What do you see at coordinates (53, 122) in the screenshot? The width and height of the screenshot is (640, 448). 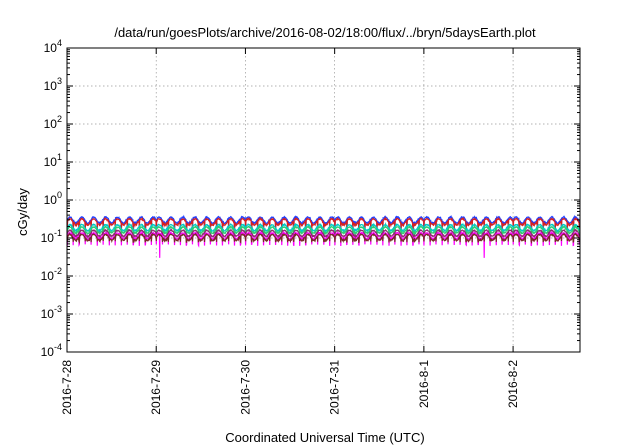 I see `y-tick-label: 10²` at bounding box center [53, 122].